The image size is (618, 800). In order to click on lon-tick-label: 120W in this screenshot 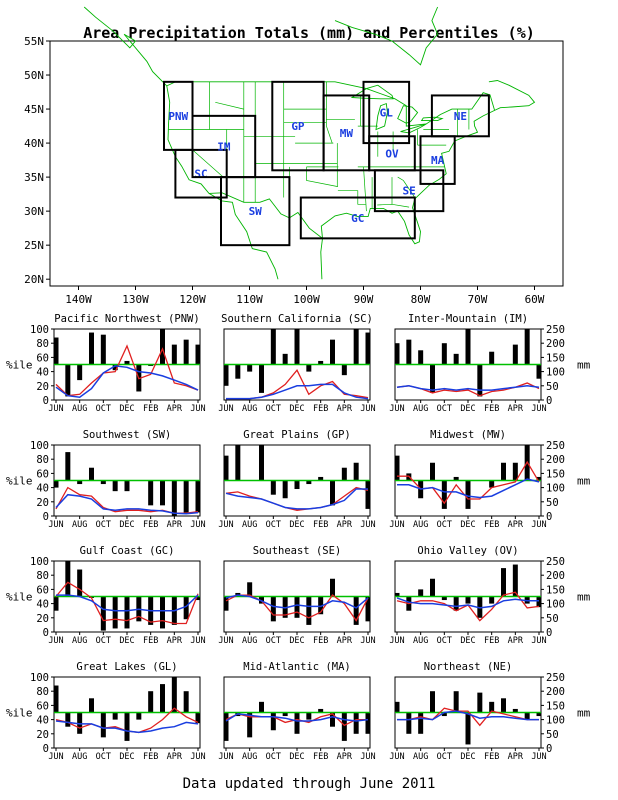, I will do `click(192, 299)`.